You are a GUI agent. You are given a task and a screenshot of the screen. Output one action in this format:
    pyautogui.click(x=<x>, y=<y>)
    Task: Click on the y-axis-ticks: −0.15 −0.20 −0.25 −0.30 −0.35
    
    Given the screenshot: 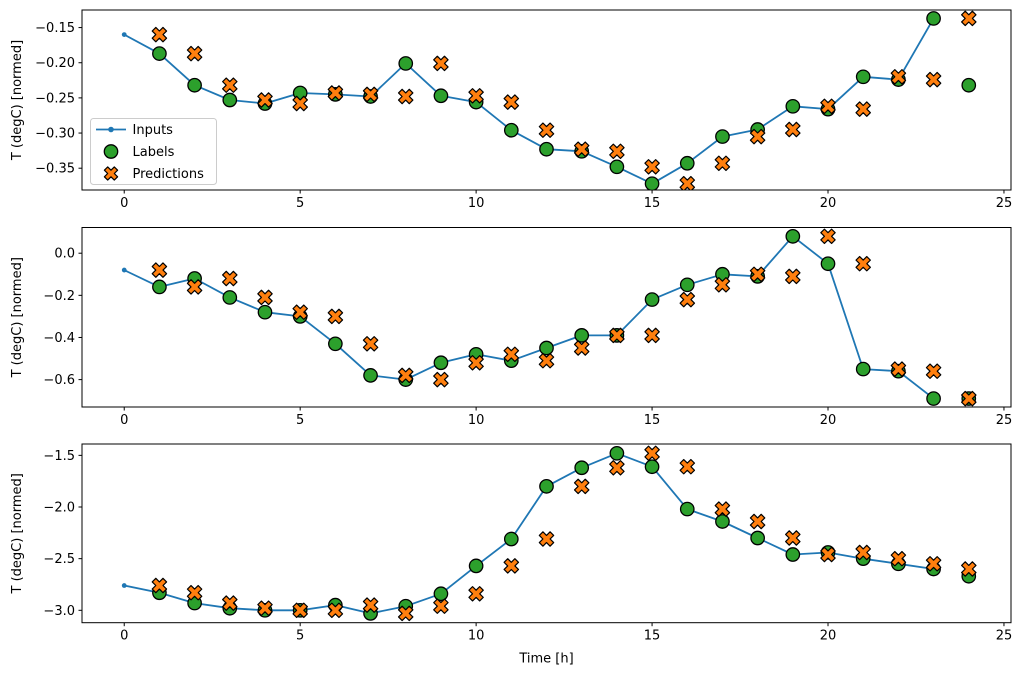 What is the action you would take?
    pyautogui.click(x=58, y=99)
    